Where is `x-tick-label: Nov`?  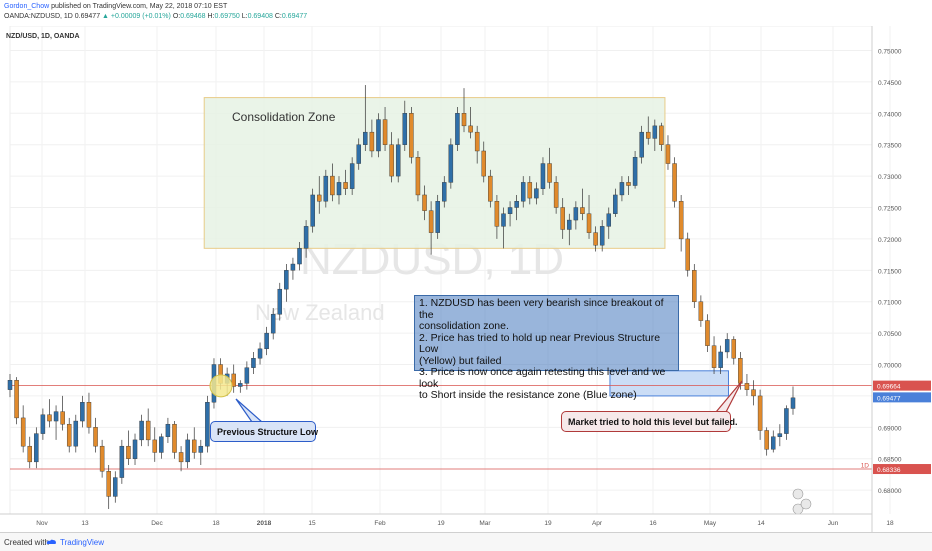 x-tick-label: Nov is located at coordinates (42, 523).